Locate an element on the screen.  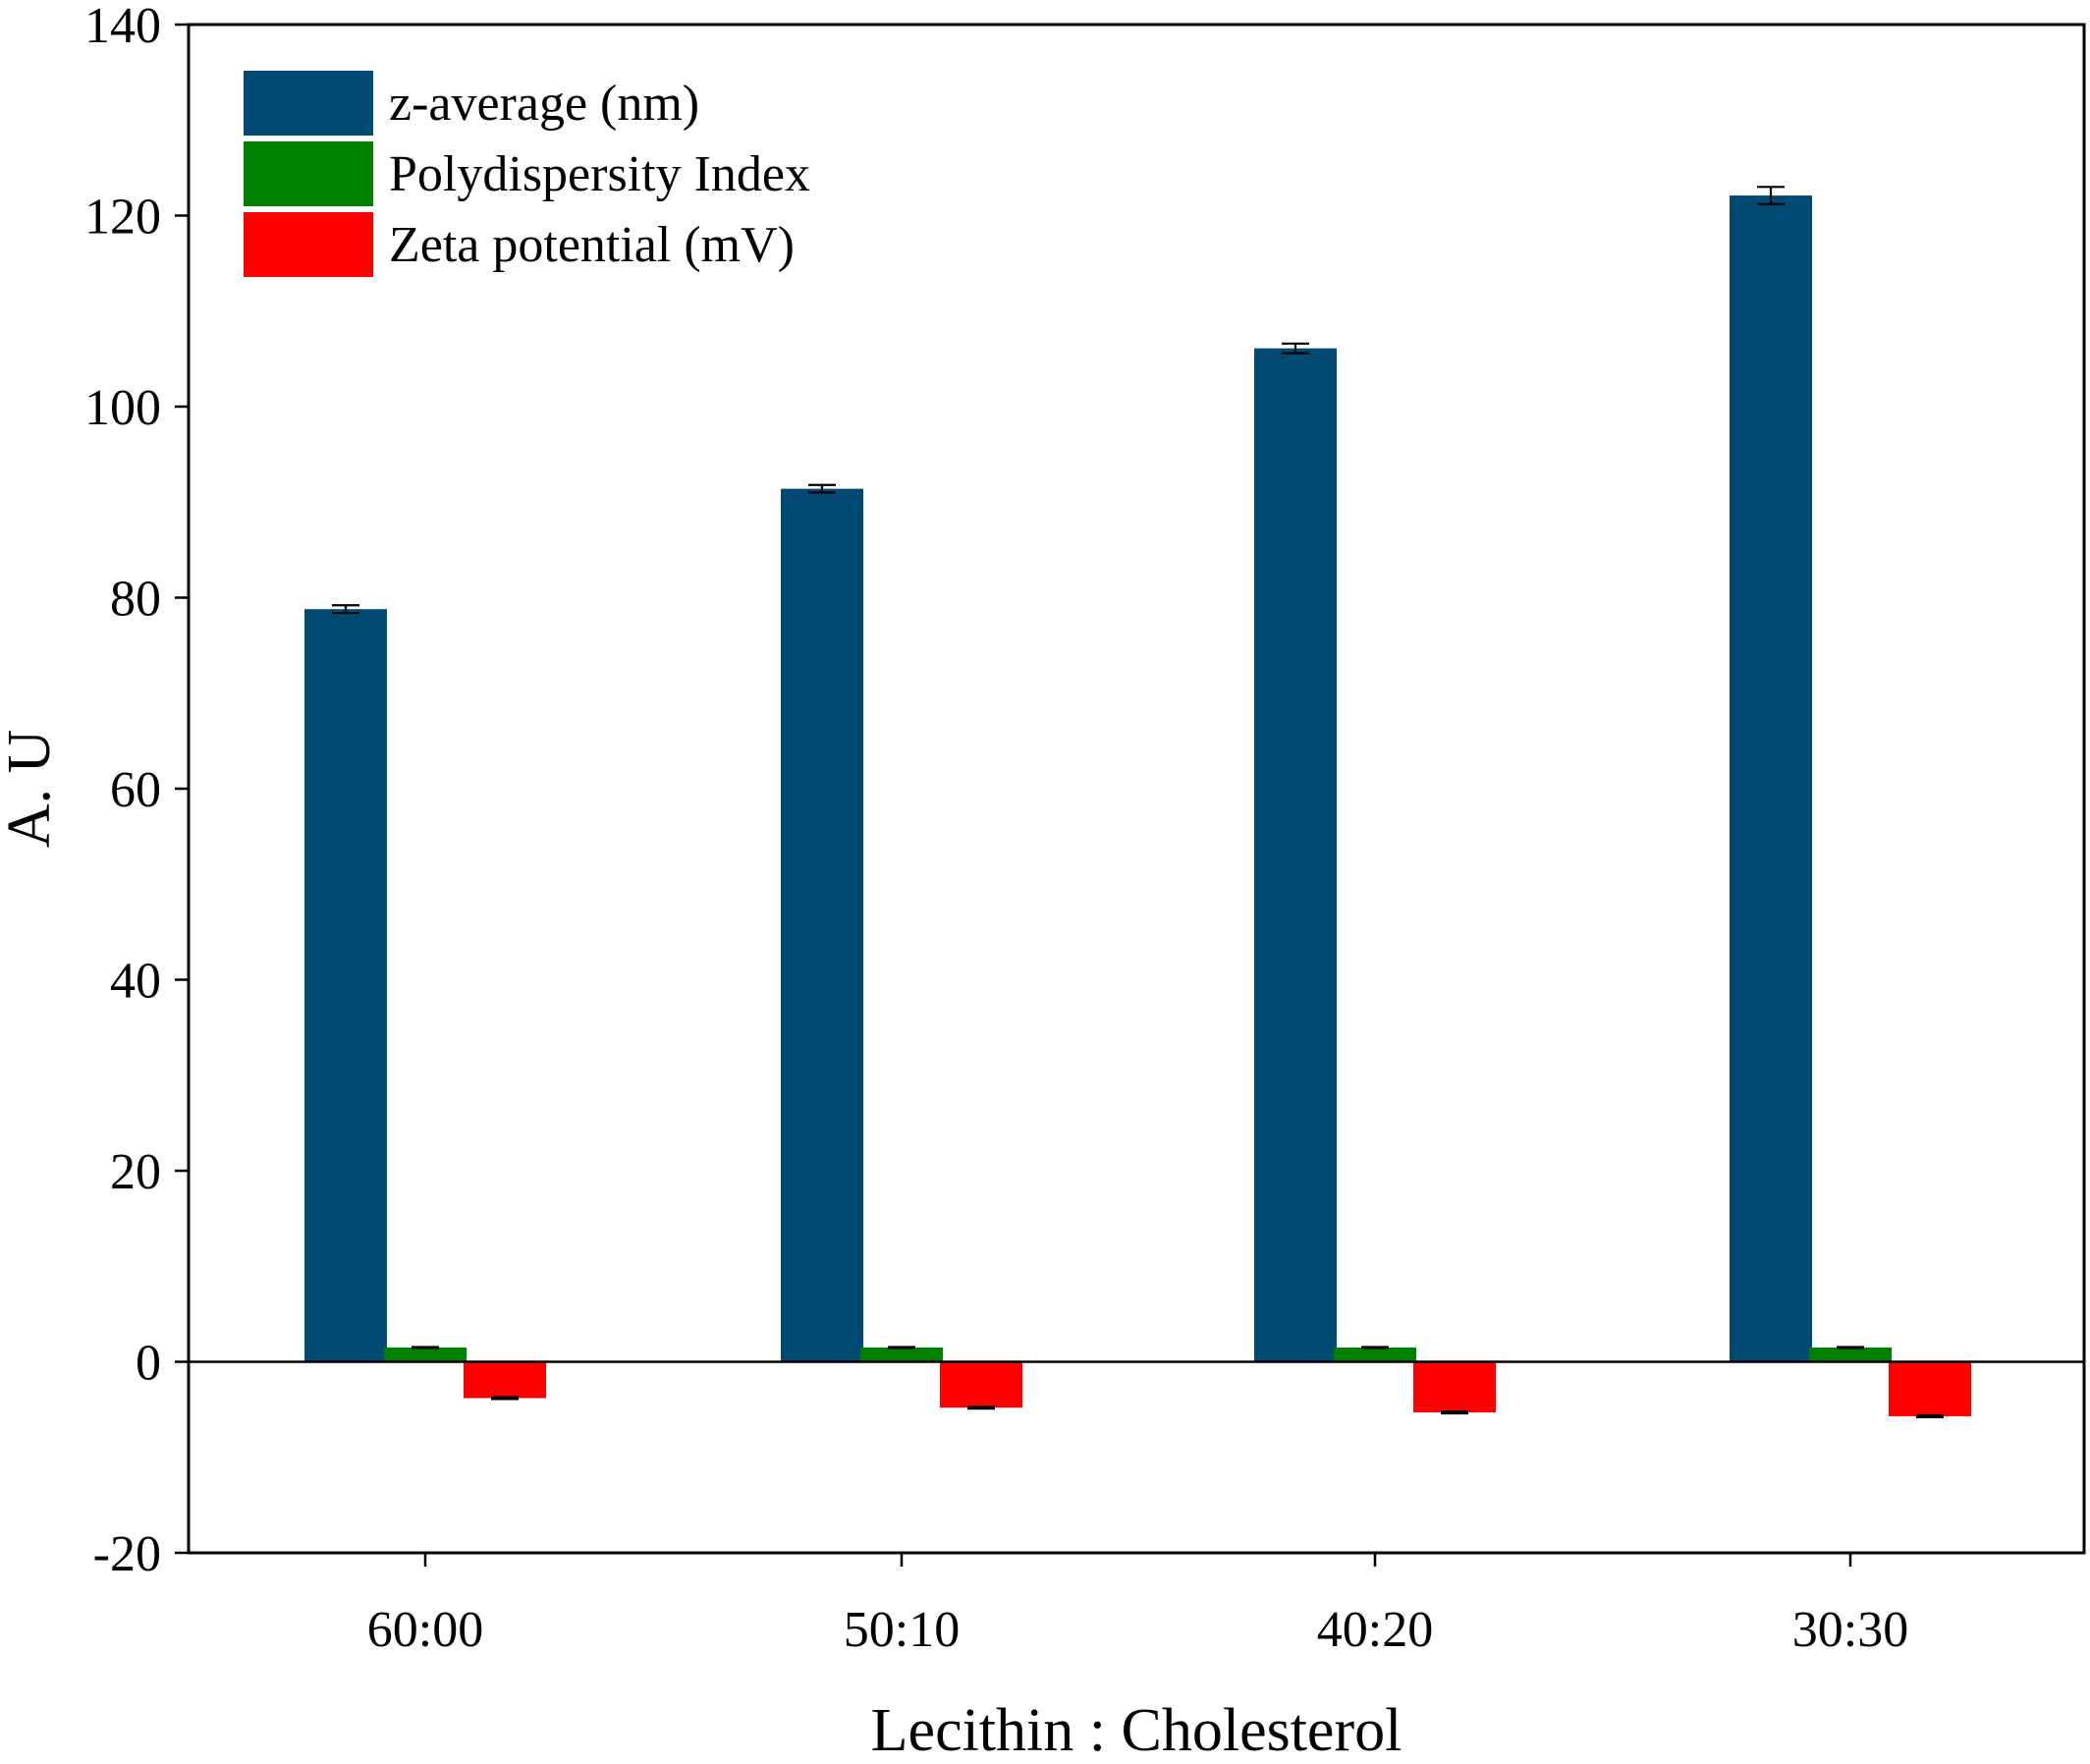
y-tick-label: 20 is located at coordinates (135, 1172).